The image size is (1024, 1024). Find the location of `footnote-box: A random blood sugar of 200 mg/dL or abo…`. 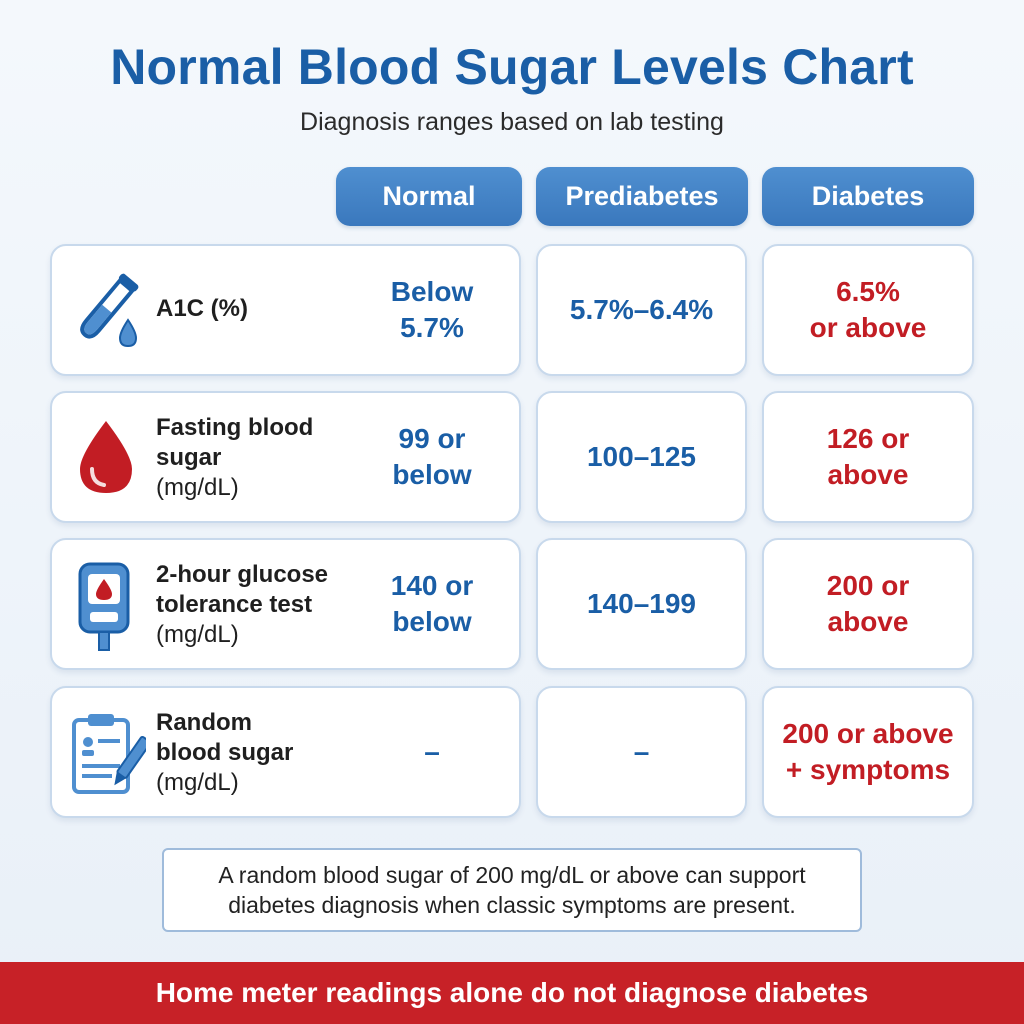

footnote-box: A random blood sugar of 200 mg/dL or abo… is located at coordinates (512, 890).